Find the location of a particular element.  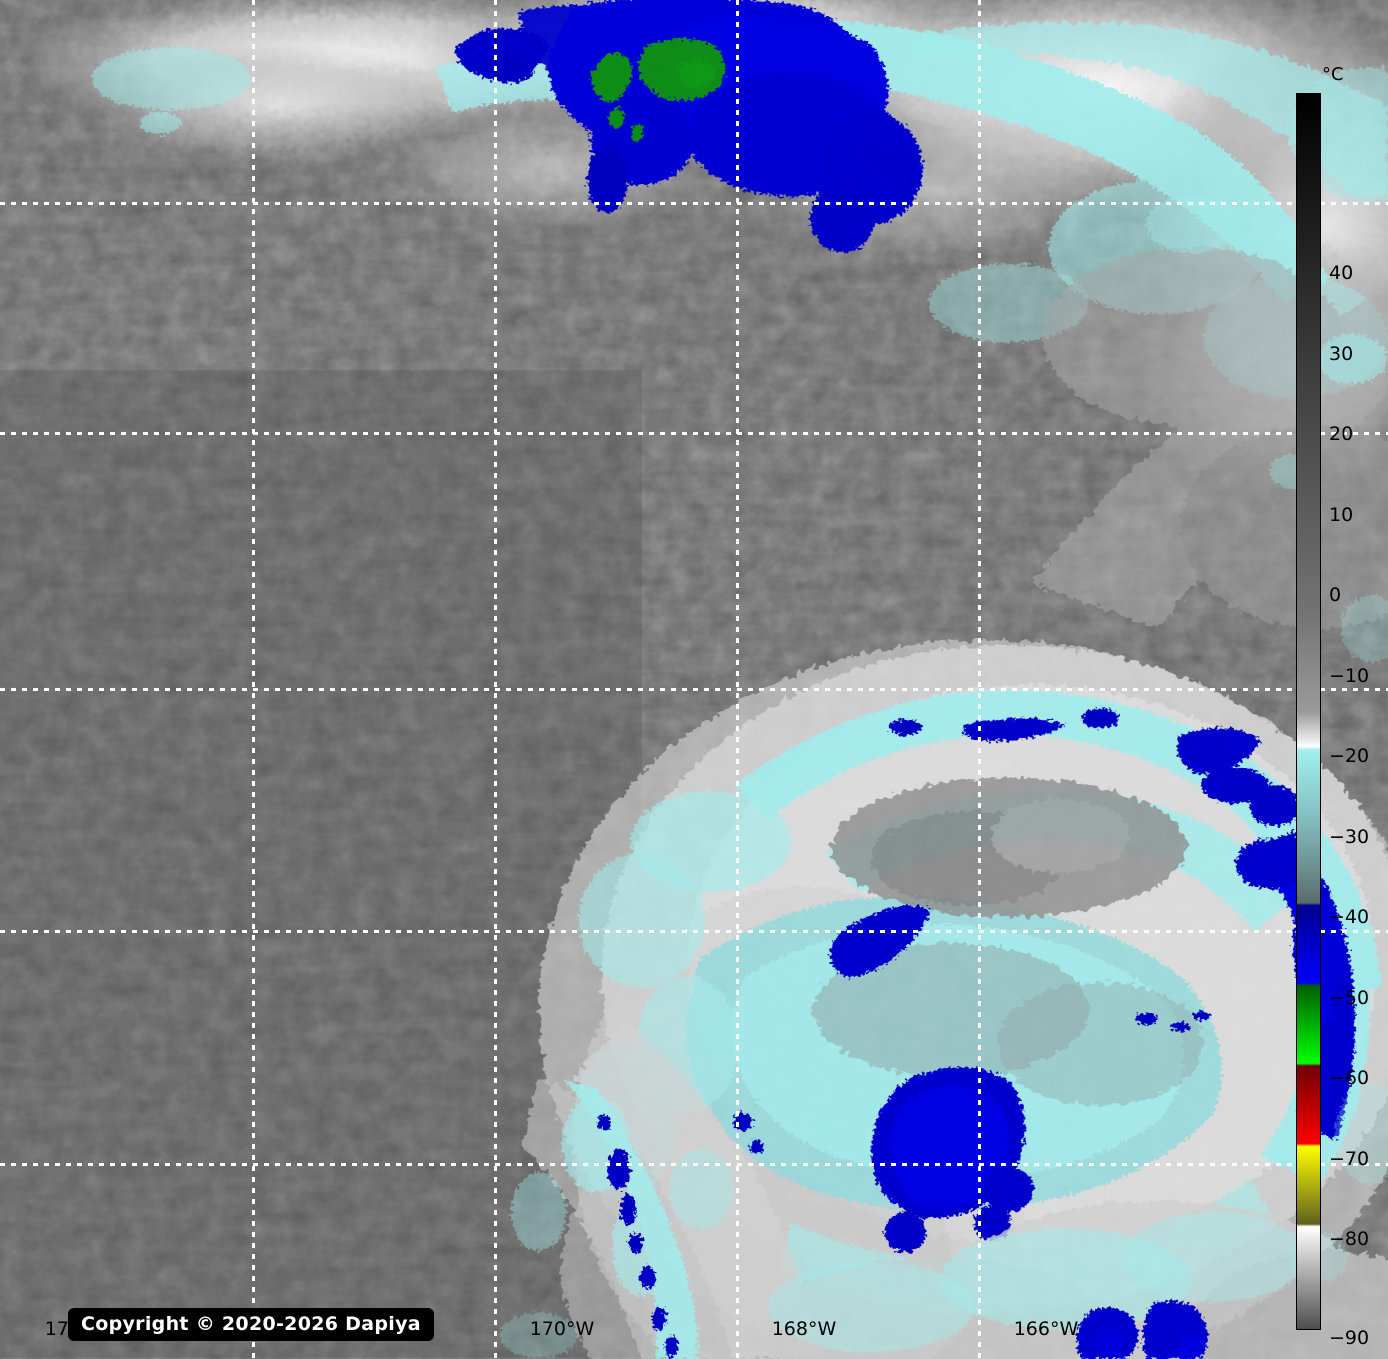

colorbar-tick-label: −50 is located at coordinates (1349, 998).